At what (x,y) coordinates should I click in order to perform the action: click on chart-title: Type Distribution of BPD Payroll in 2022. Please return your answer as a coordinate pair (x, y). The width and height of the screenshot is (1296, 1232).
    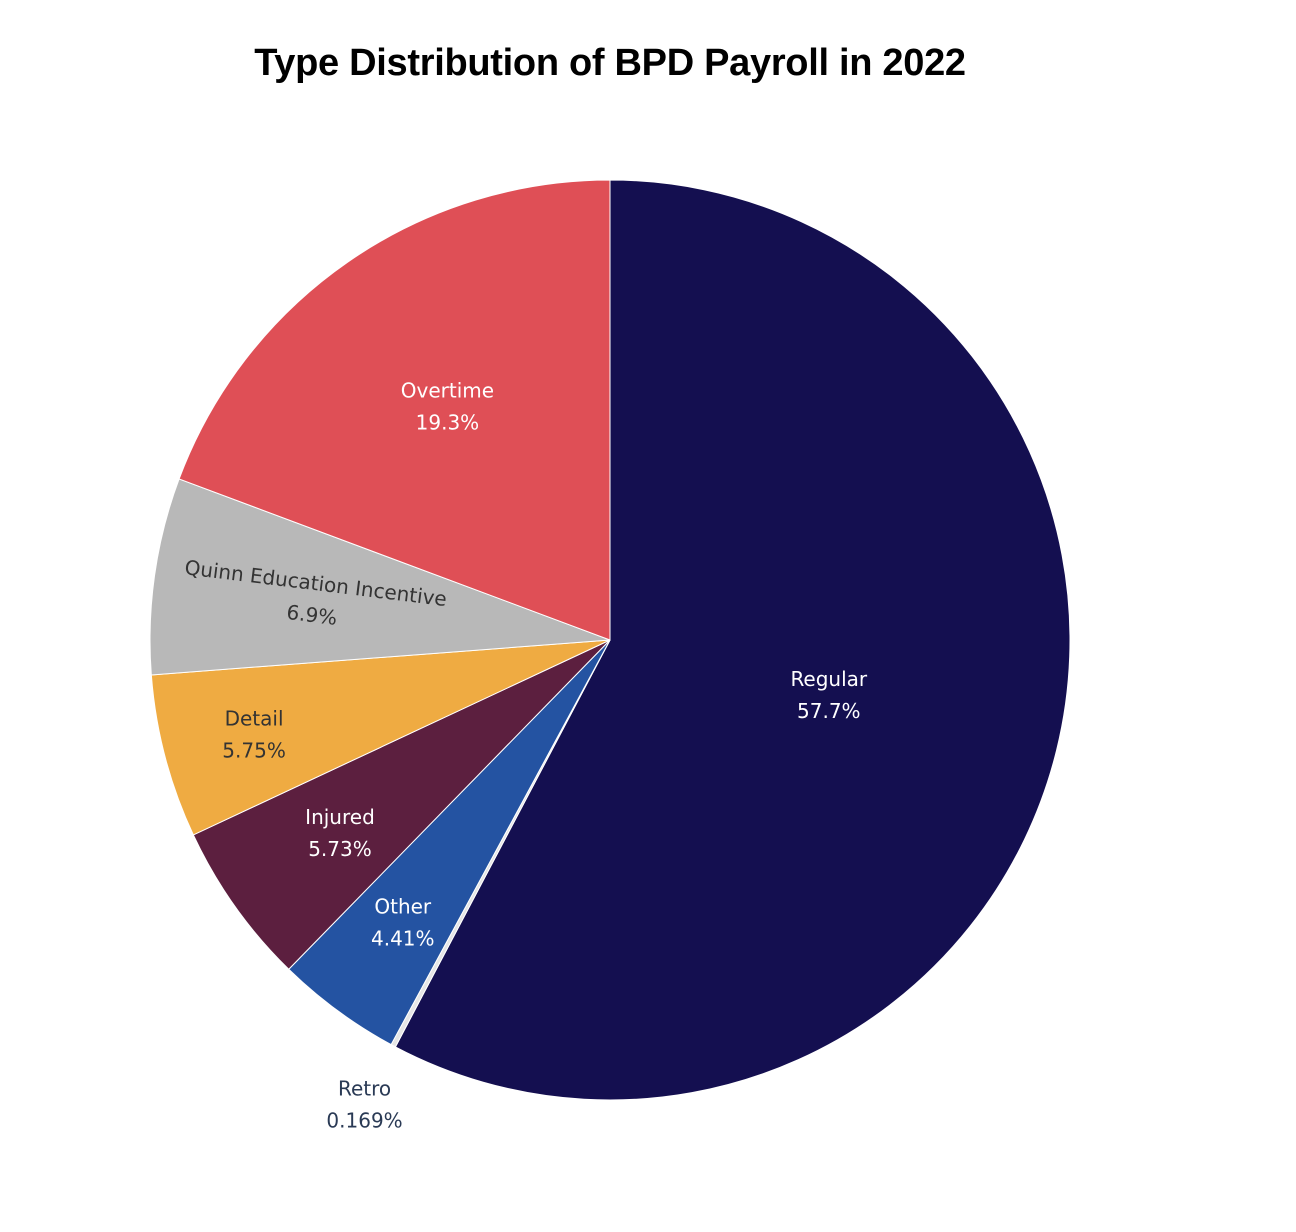
    Looking at the image, I should click on (610, 63).